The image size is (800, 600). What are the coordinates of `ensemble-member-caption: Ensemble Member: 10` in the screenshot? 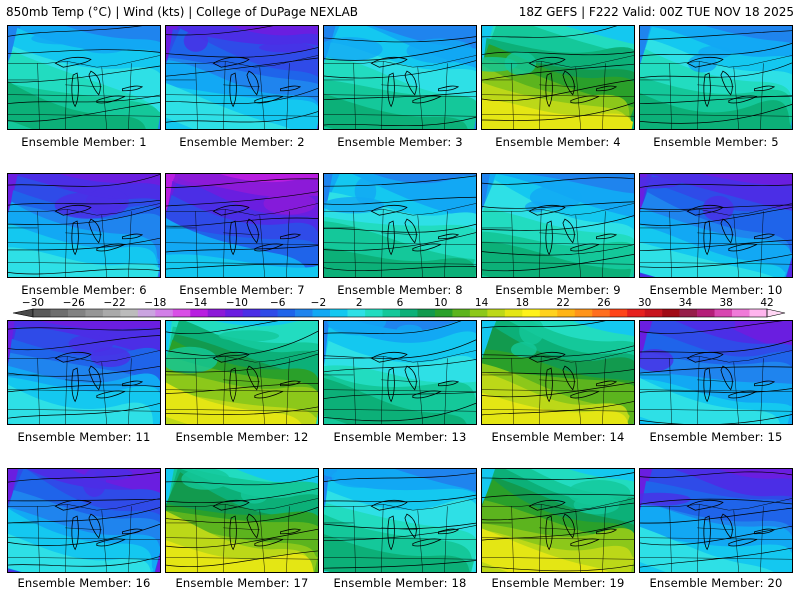 It's located at (716, 290).